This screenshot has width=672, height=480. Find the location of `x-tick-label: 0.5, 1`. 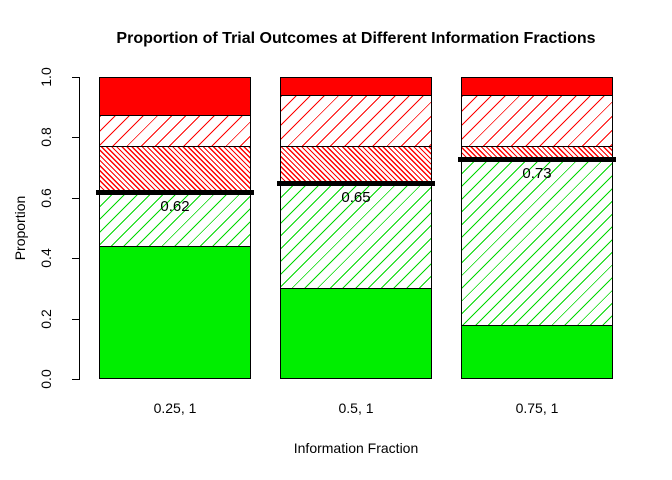

x-tick-label: 0.5, 1 is located at coordinates (356, 408).